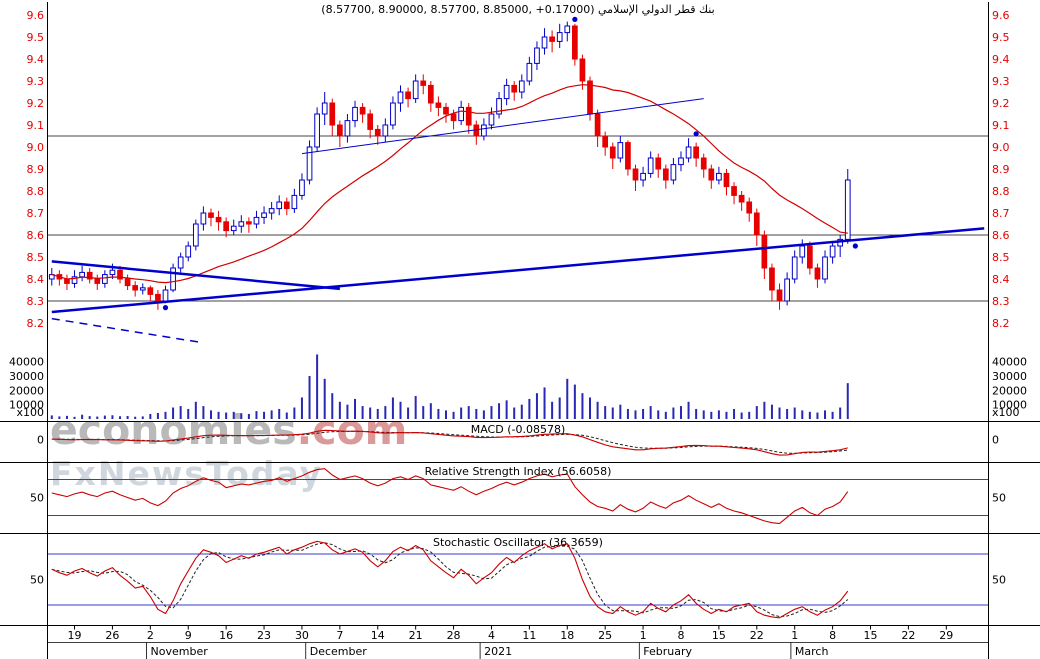 Image resolution: width=1040 pixels, height=659 pixels. Describe the element at coordinates (946, 635) in the screenshot. I see `date-tick-label: 29` at that location.